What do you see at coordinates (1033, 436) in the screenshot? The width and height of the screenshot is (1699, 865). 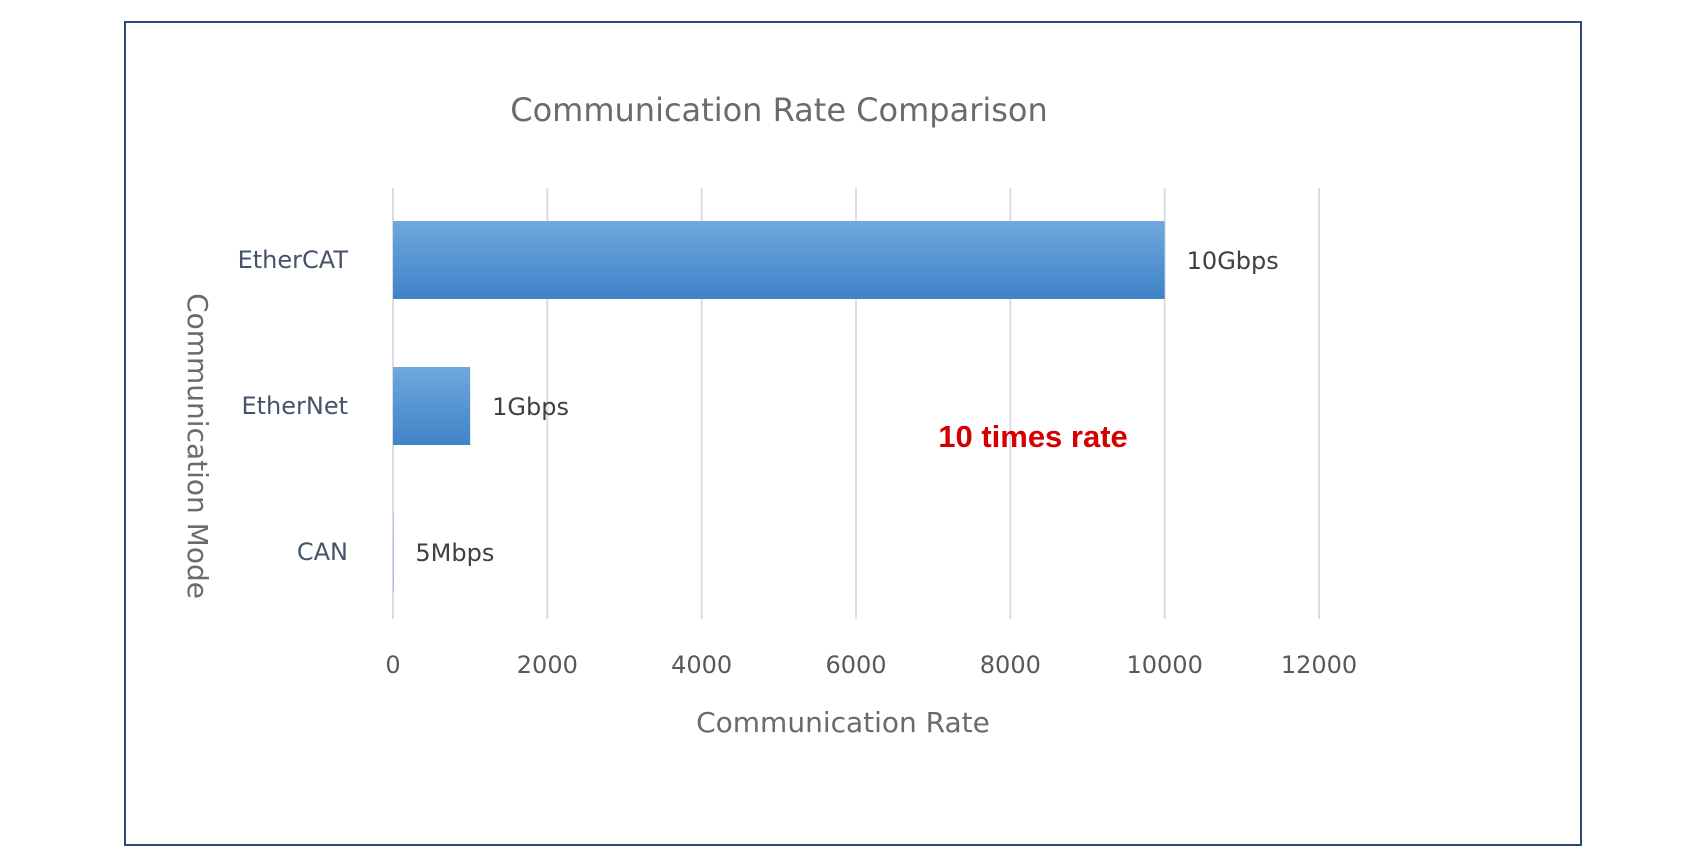 I see `annotation-label: 10 times rate` at bounding box center [1033, 436].